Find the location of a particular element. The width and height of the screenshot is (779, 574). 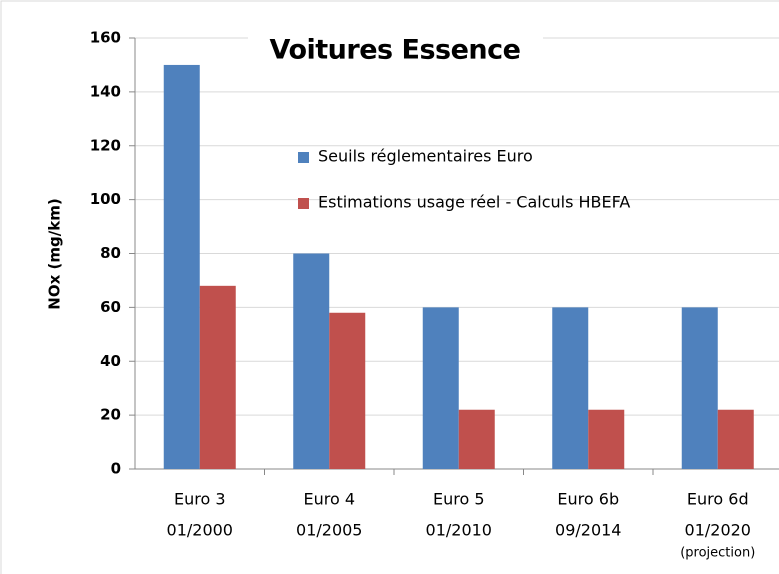

chart-title: Voitures Essence is located at coordinates (395, 50).